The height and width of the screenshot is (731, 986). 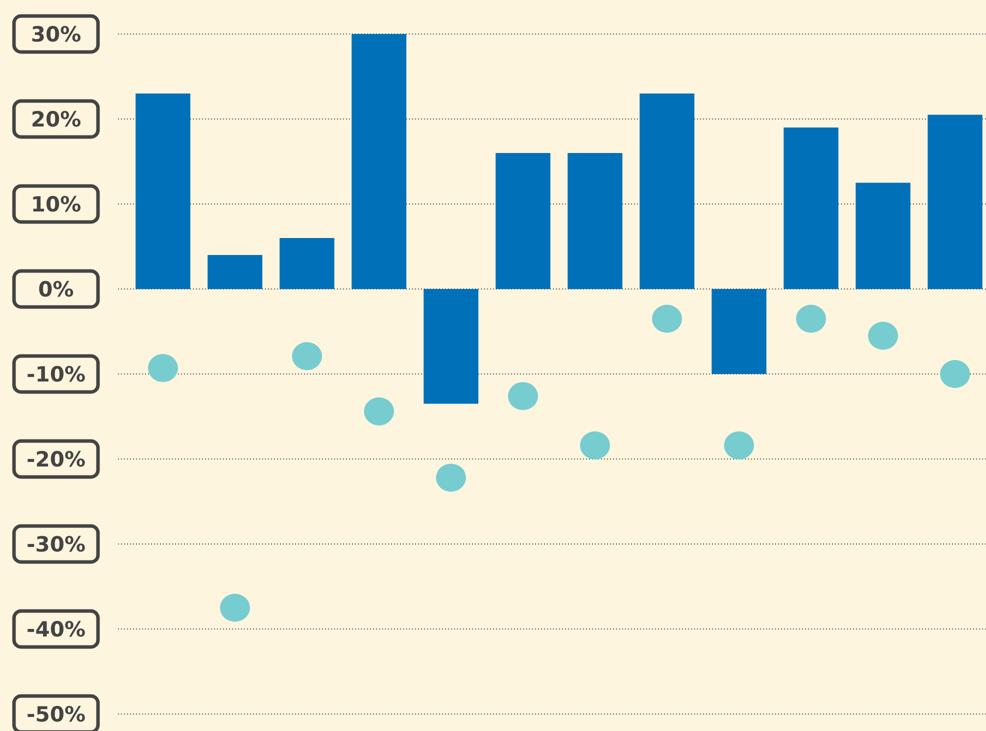 What do you see at coordinates (56, 374) in the screenshot?
I see `y-tick-label: -10%` at bounding box center [56, 374].